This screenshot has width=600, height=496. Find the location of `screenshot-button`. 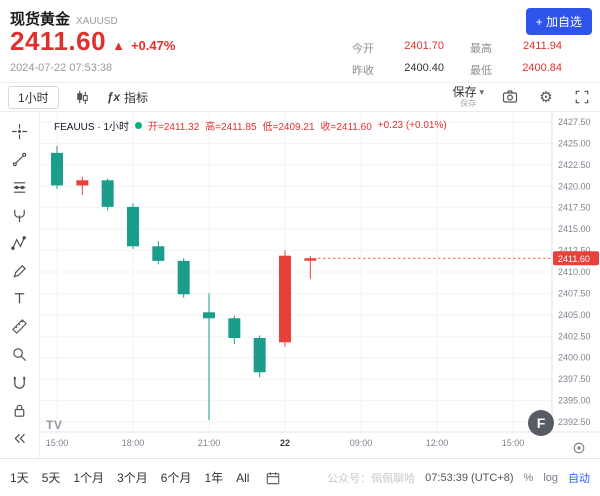

screenshot-button is located at coordinates (510, 97).